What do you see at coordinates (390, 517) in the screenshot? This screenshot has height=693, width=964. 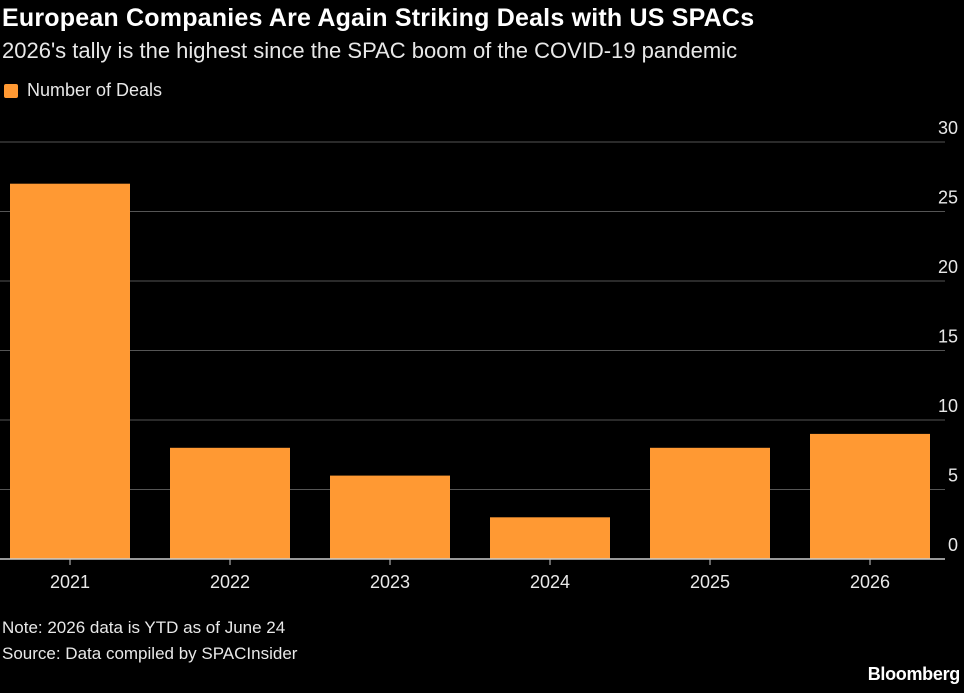 I see `bar-2023` at bounding box center [390, 517].